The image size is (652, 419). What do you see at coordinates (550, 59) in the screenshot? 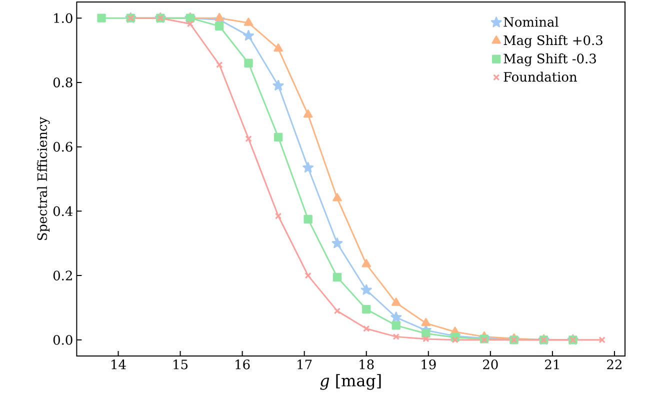
I see `legend-label: Mag Shift -0.3` at bounding box center [550, 59].